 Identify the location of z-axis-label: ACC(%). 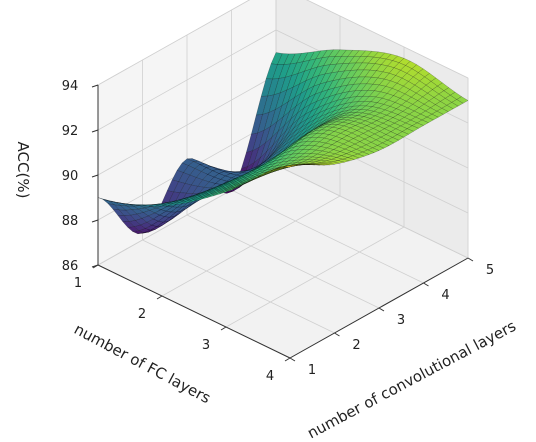
(23, 170).